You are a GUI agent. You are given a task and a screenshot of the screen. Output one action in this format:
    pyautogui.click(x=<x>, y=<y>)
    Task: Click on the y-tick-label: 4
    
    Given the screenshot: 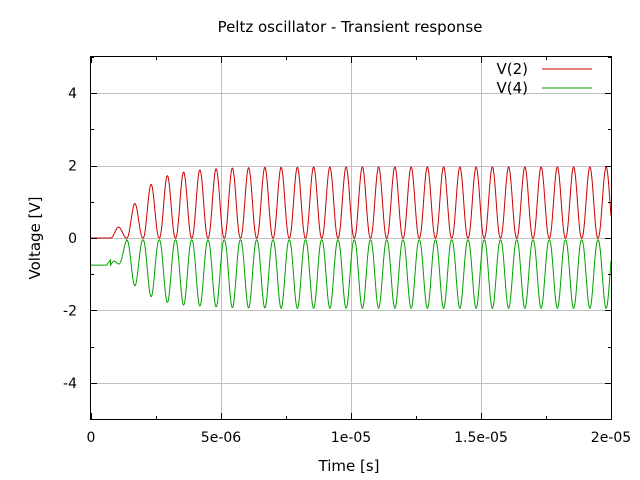 What is the action you would take?
    pyautogui.click(x=72, y=94)
    